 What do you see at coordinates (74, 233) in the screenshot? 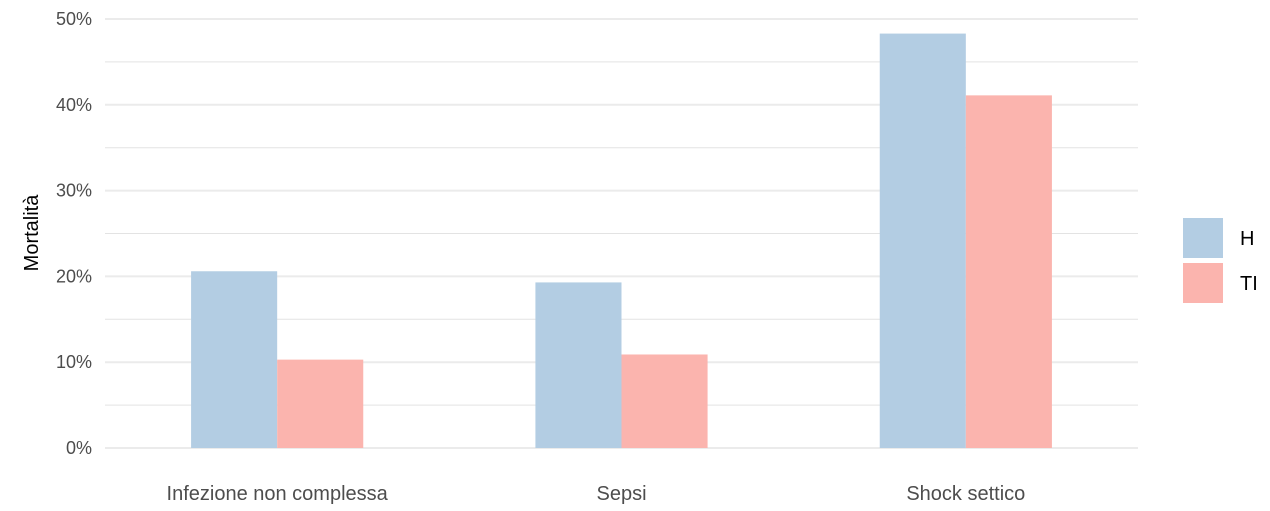
I see `y-tick-labels: 0% 10% 20% 30% 40% 50%` at bounding box center [74, 233].